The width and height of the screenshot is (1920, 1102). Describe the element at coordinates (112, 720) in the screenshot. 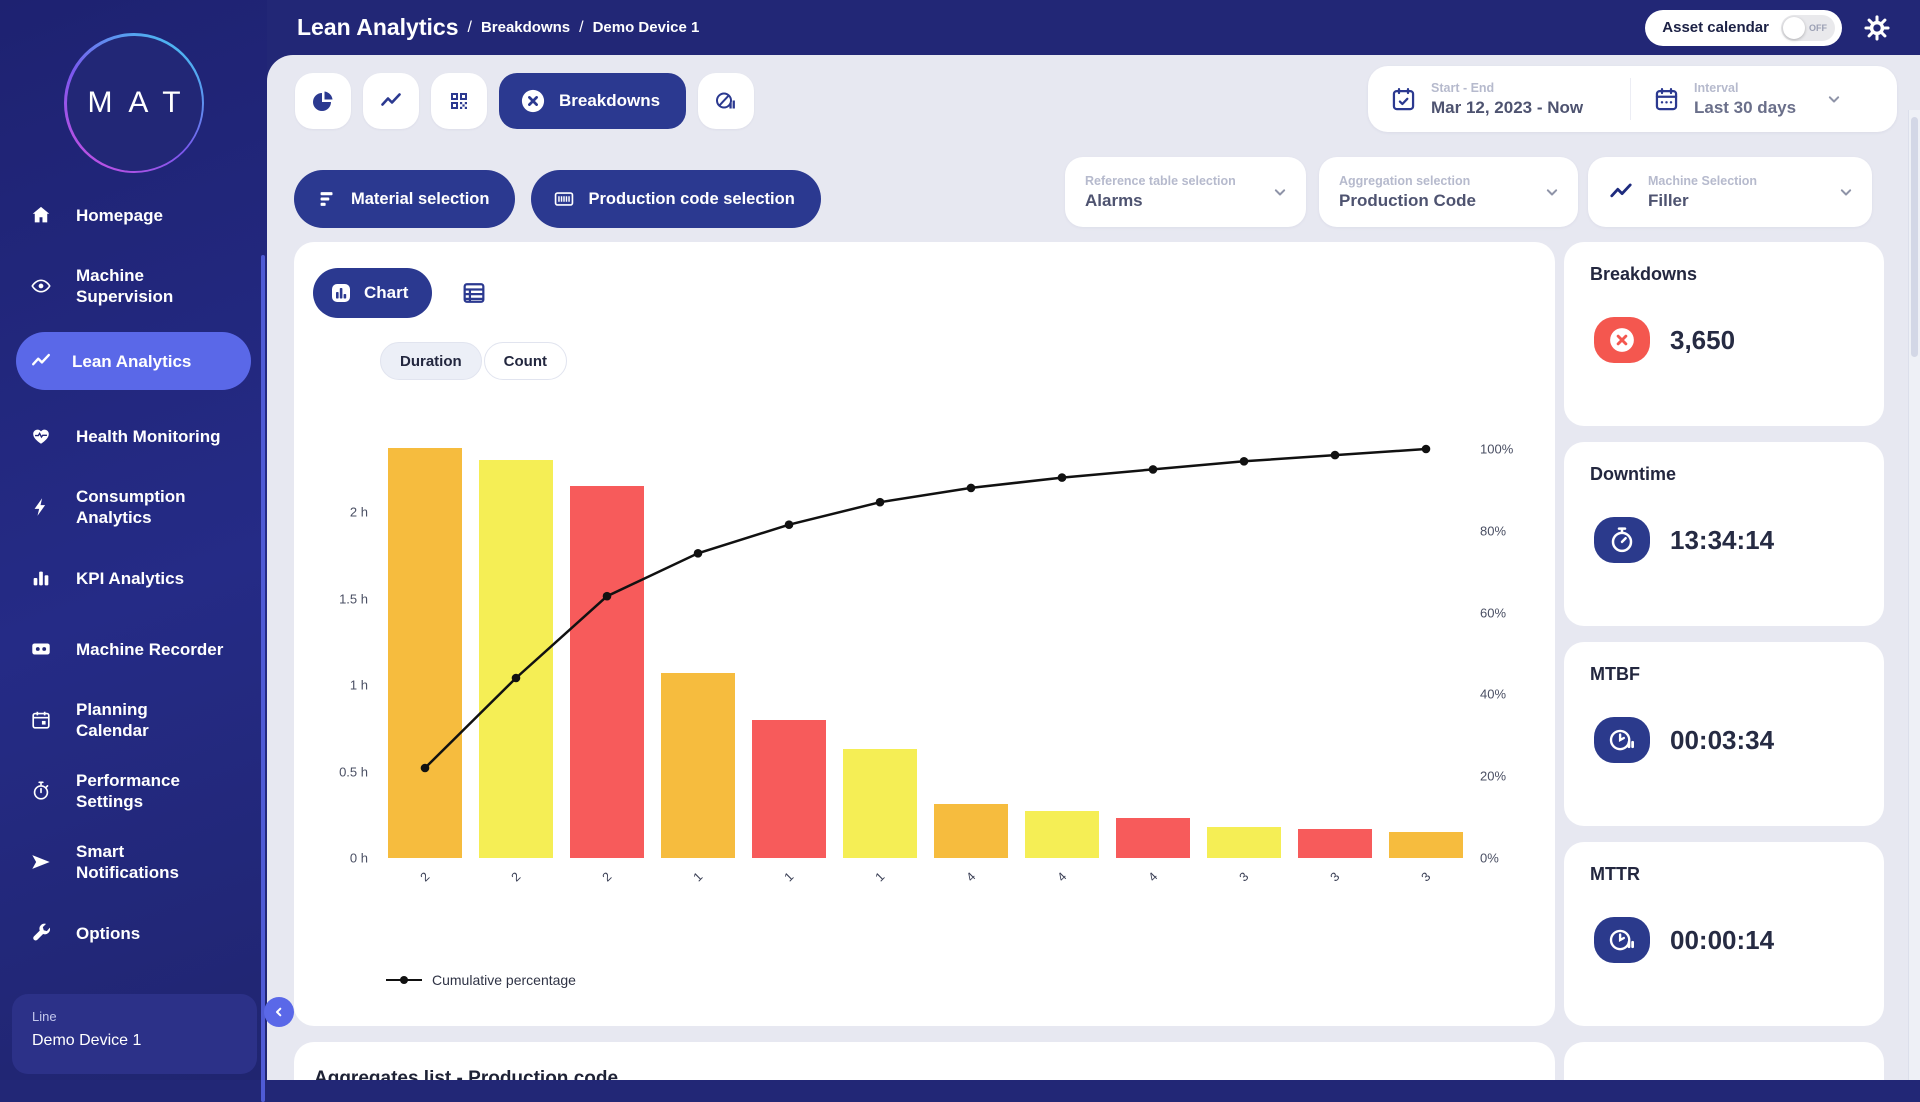

I see `sidebar-item-label: Planning Calendar` at that location.